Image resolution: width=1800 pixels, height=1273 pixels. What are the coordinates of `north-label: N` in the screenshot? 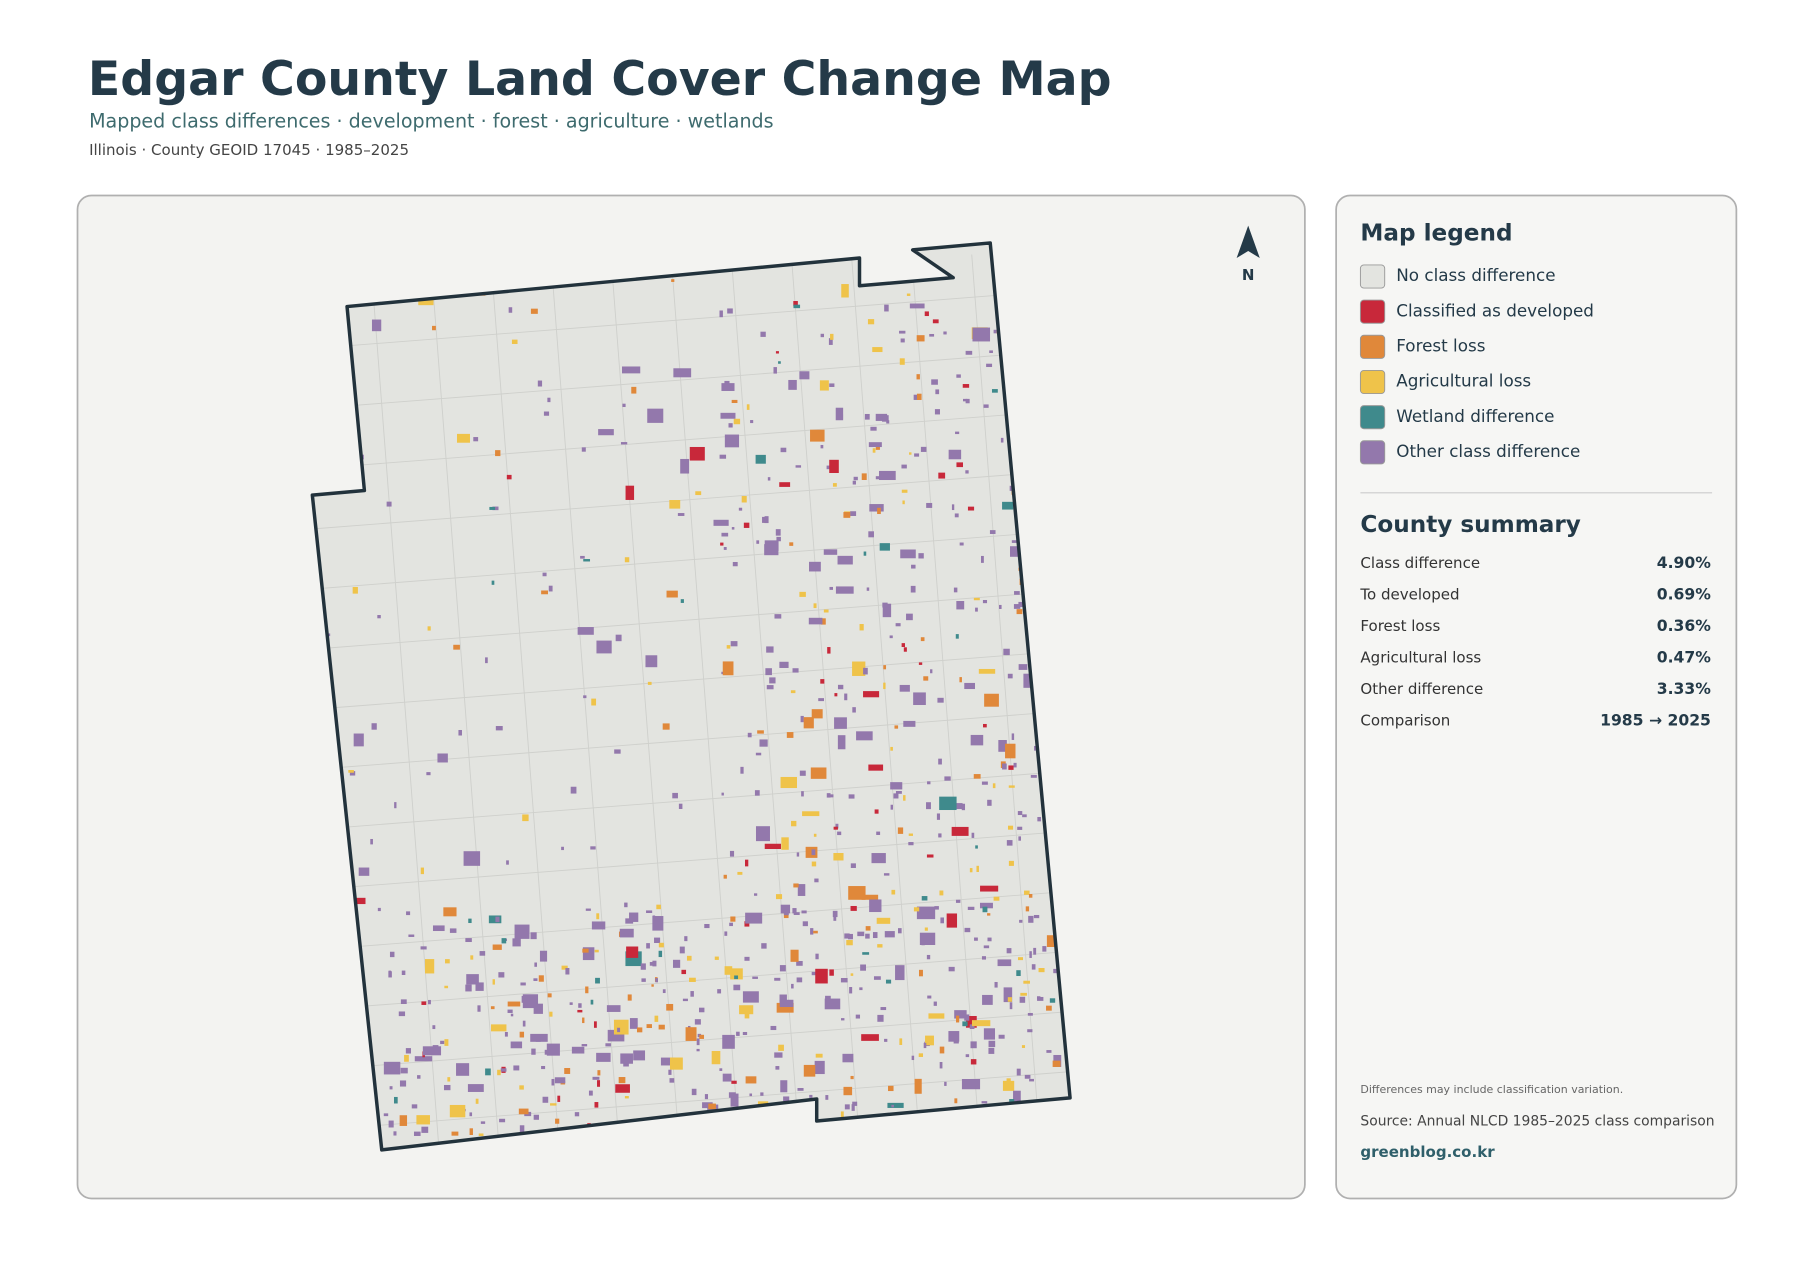 It's located at (1248, 275).